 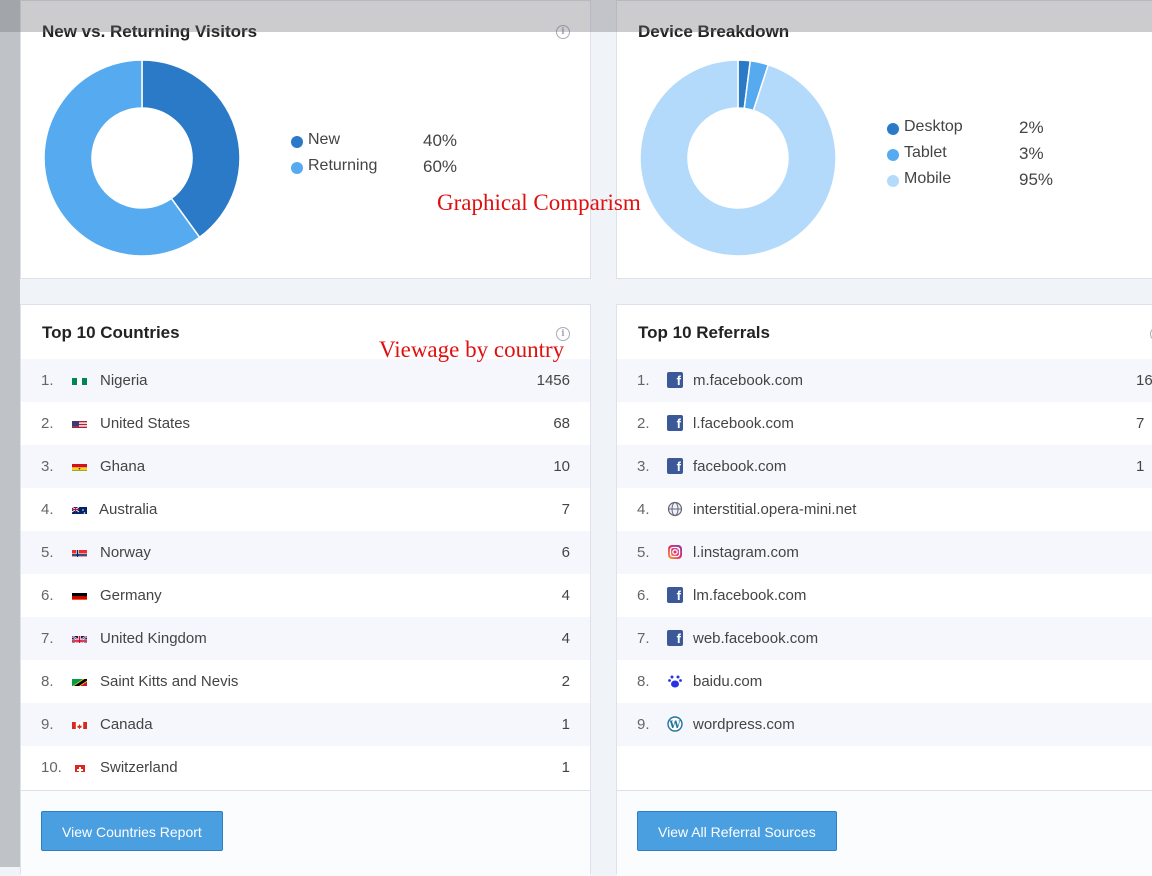 What do you see at coordinates (79, 638) in the screenshot?
I see `united-kingdom-flag-icon` at bounding box center [79, 638].